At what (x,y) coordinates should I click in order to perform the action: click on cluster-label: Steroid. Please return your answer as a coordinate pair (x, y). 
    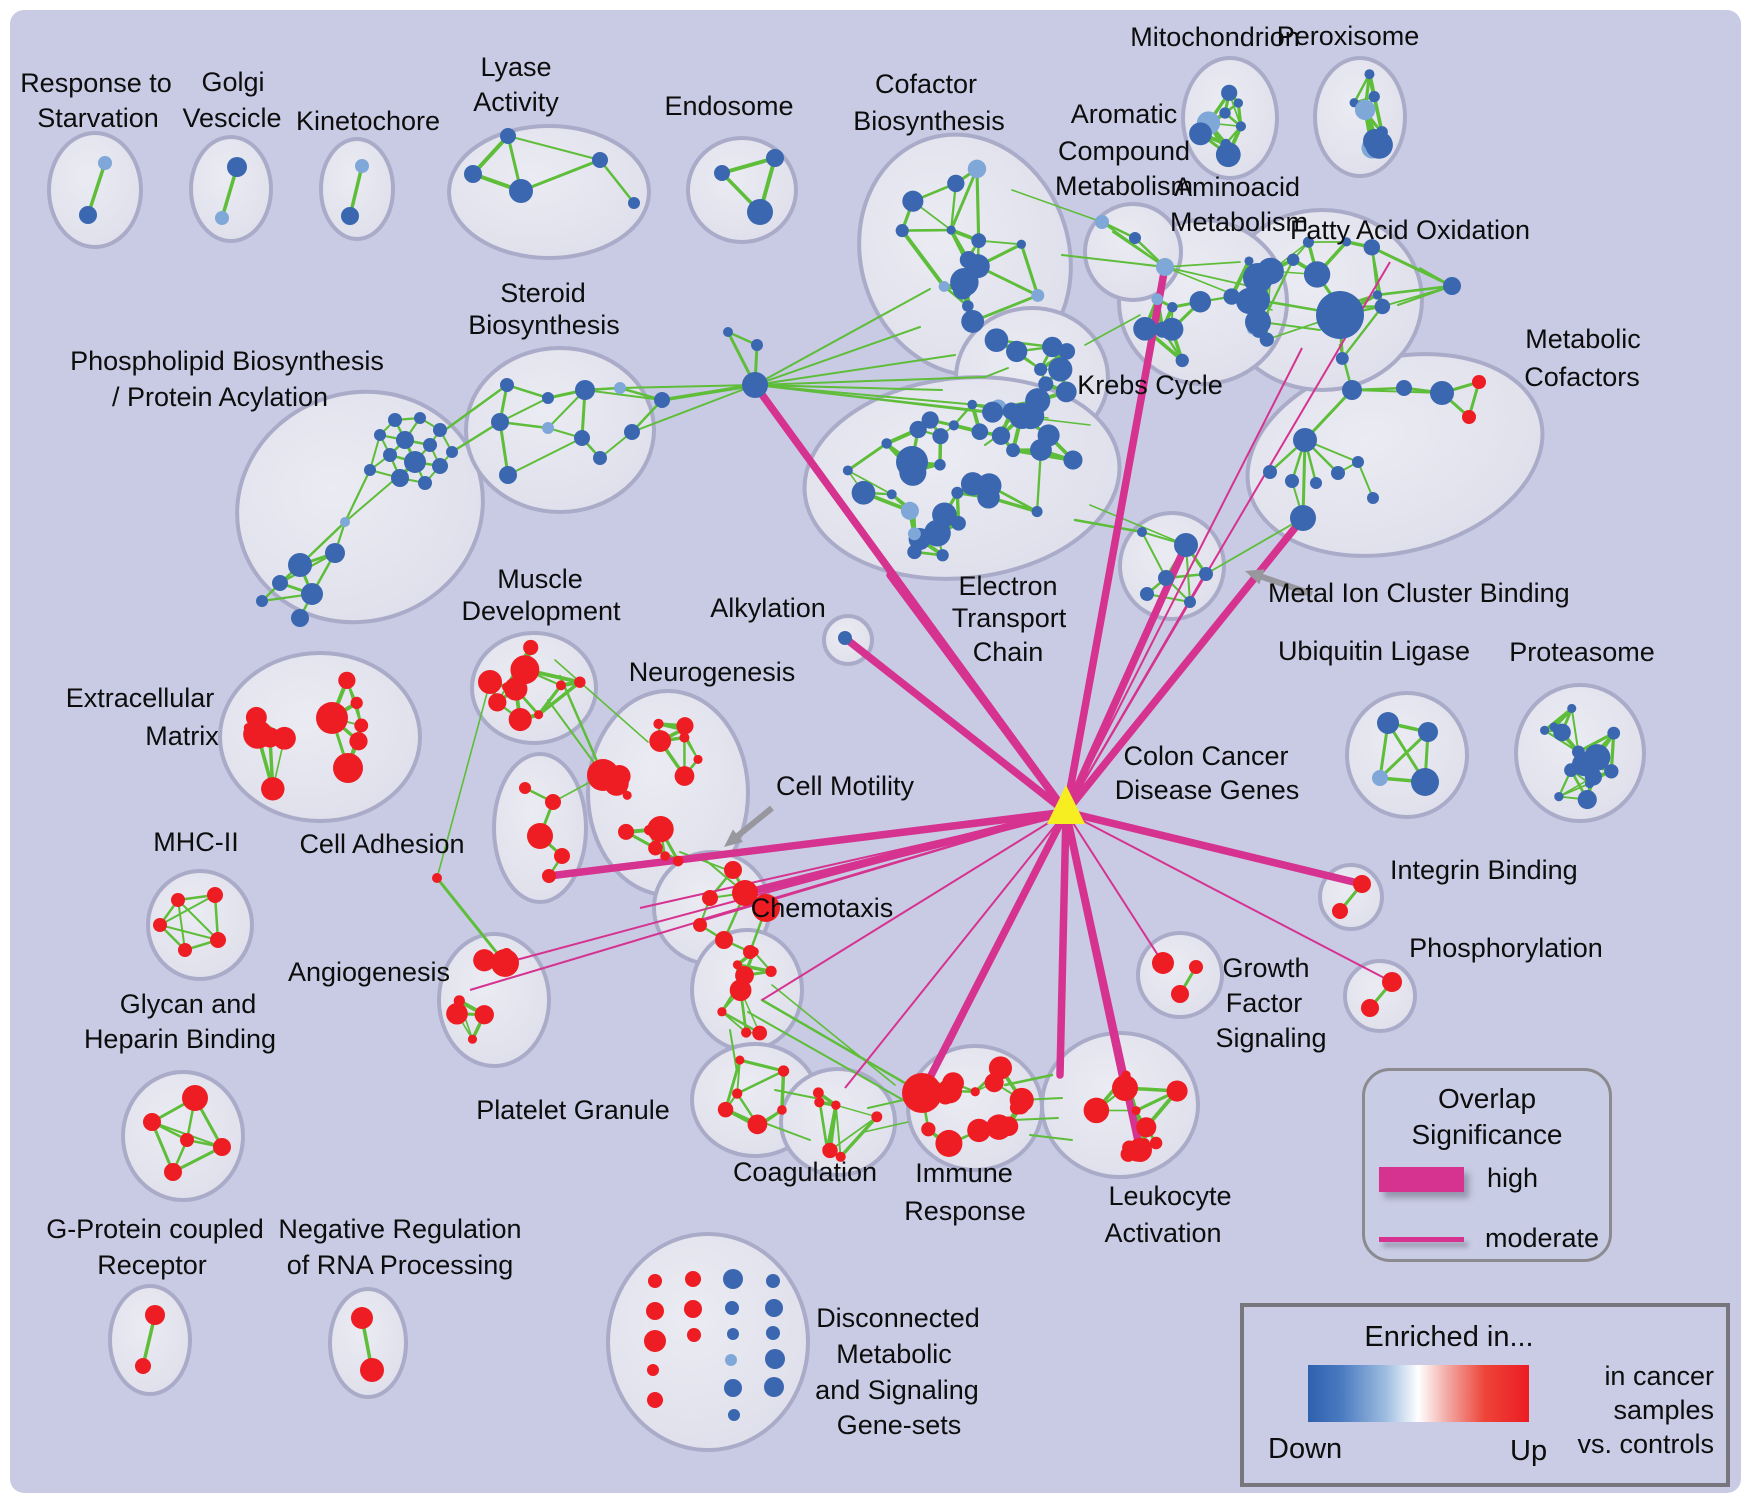
    Looking at the image, I should click on (543, 293).